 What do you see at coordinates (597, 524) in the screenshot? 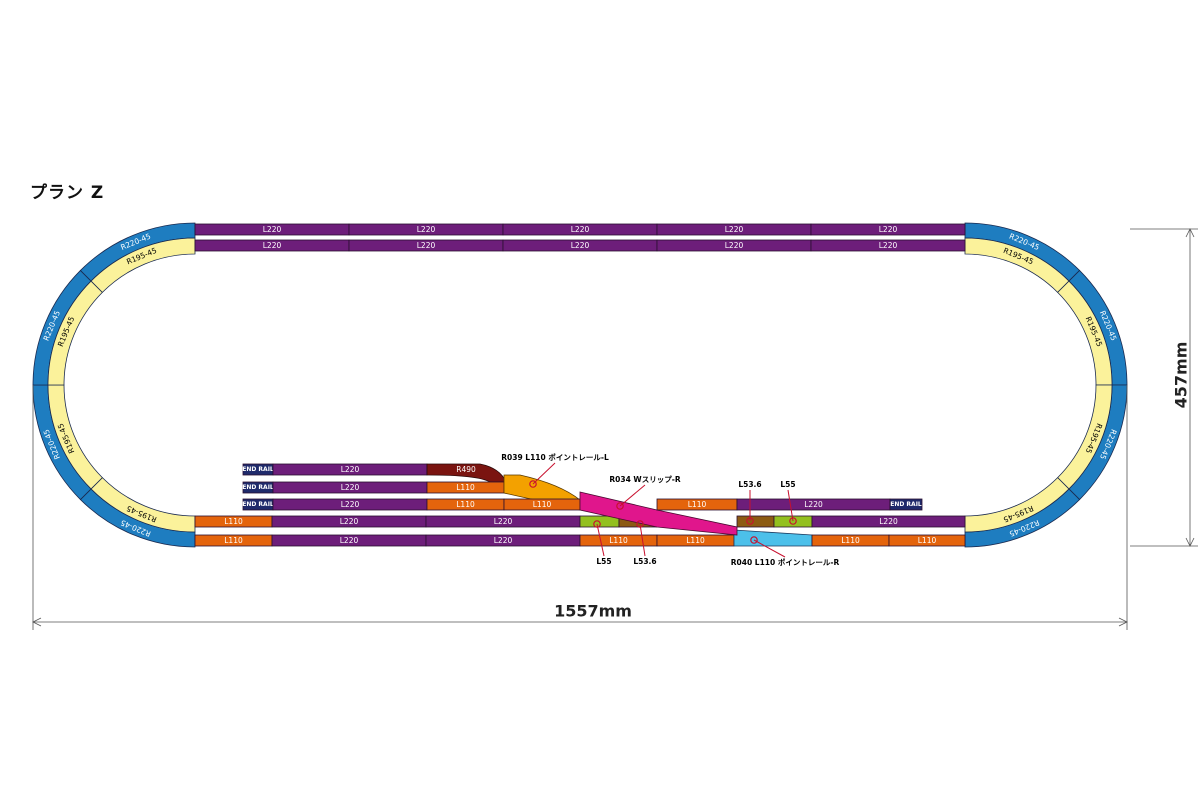
I see `callout-bottom-l55-marker` at bounding box center [597, 524].